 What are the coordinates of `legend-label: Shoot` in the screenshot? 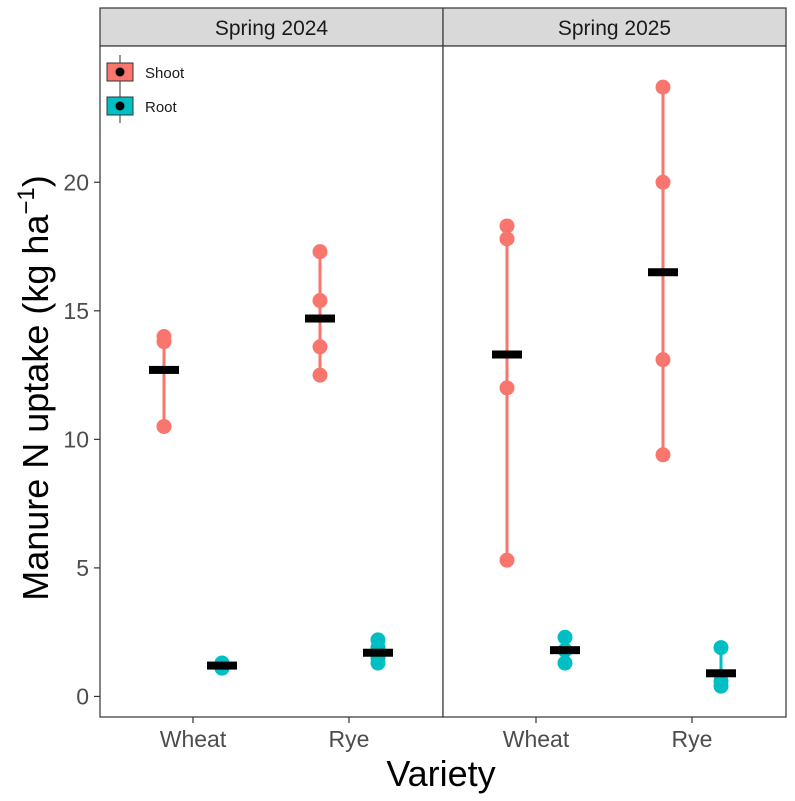 It's located at (165, 73).